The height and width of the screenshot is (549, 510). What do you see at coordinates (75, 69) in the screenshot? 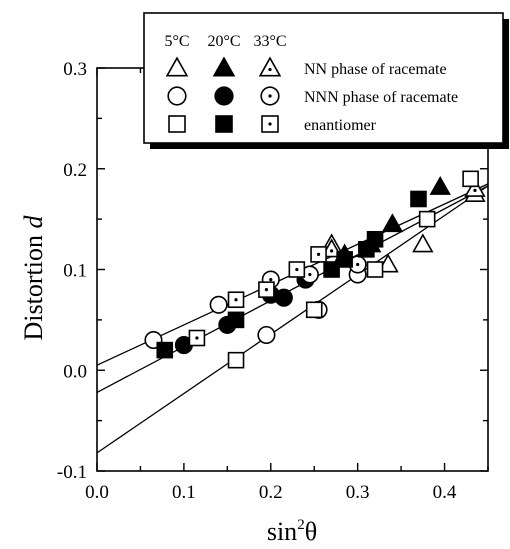
I see `y-tick-label: 0.3` at bounding box center [75, 69].